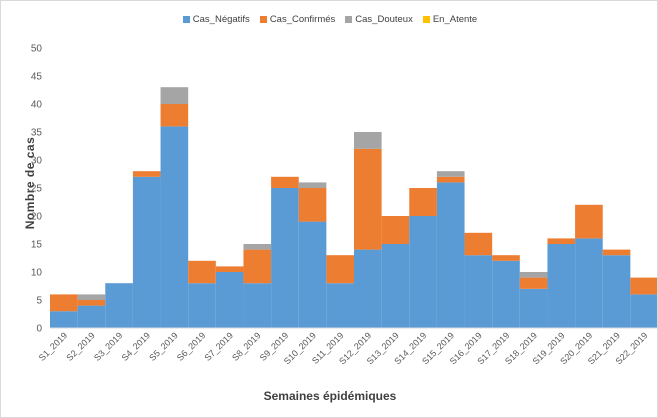  Describe the element at coordinates (246, 346) in the screenshot. I see `x-tick-label: S8_2019` at that location.